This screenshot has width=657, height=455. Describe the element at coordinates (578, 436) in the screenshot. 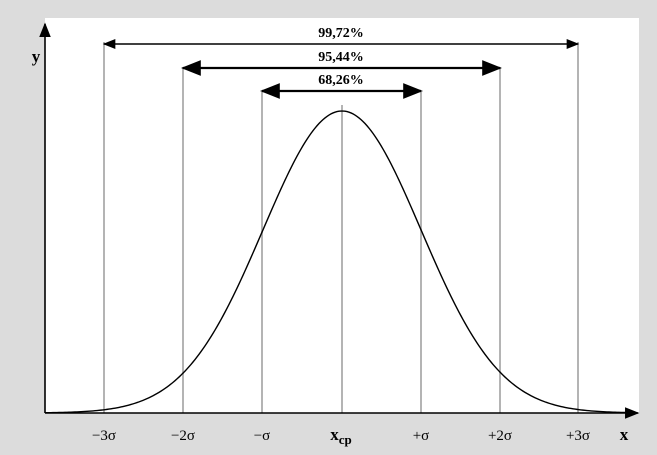

I see `tick-label-plus-3sigma: +3σ` at that location.